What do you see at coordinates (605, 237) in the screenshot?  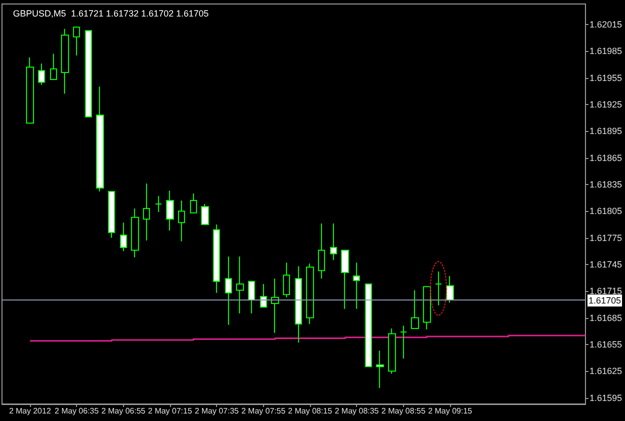 I see `y-tick-label: 1.61775` at bounding box center [605, 237].